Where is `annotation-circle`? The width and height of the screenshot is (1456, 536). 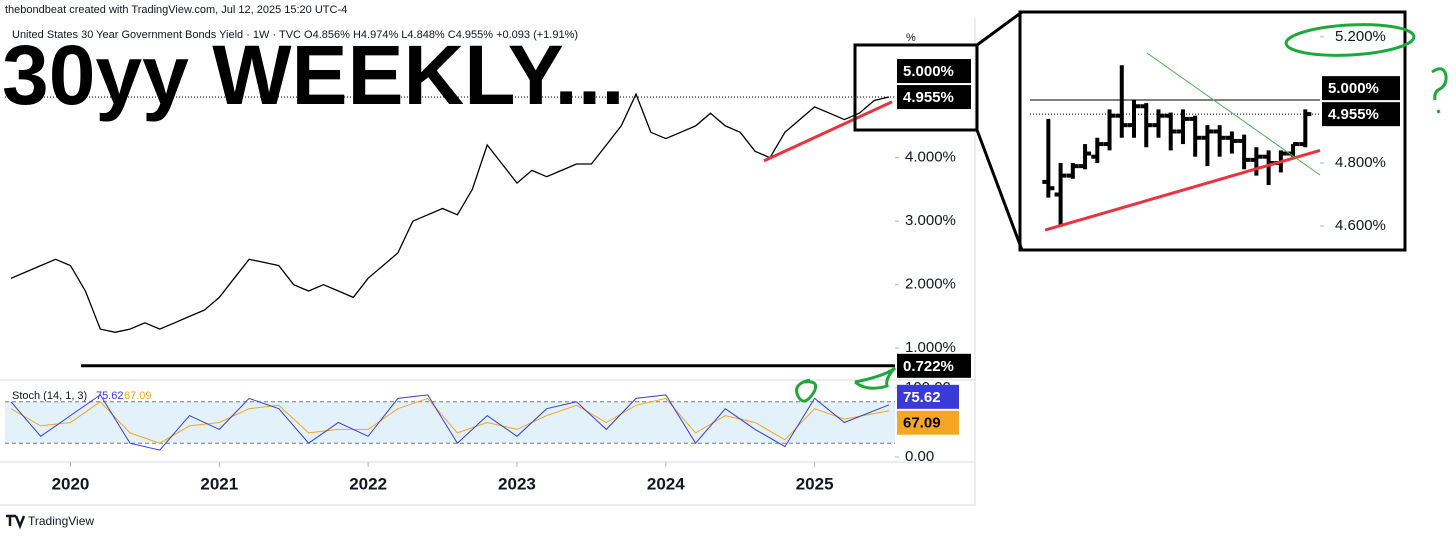
annotation-circle is located at coordinates (806, 390).